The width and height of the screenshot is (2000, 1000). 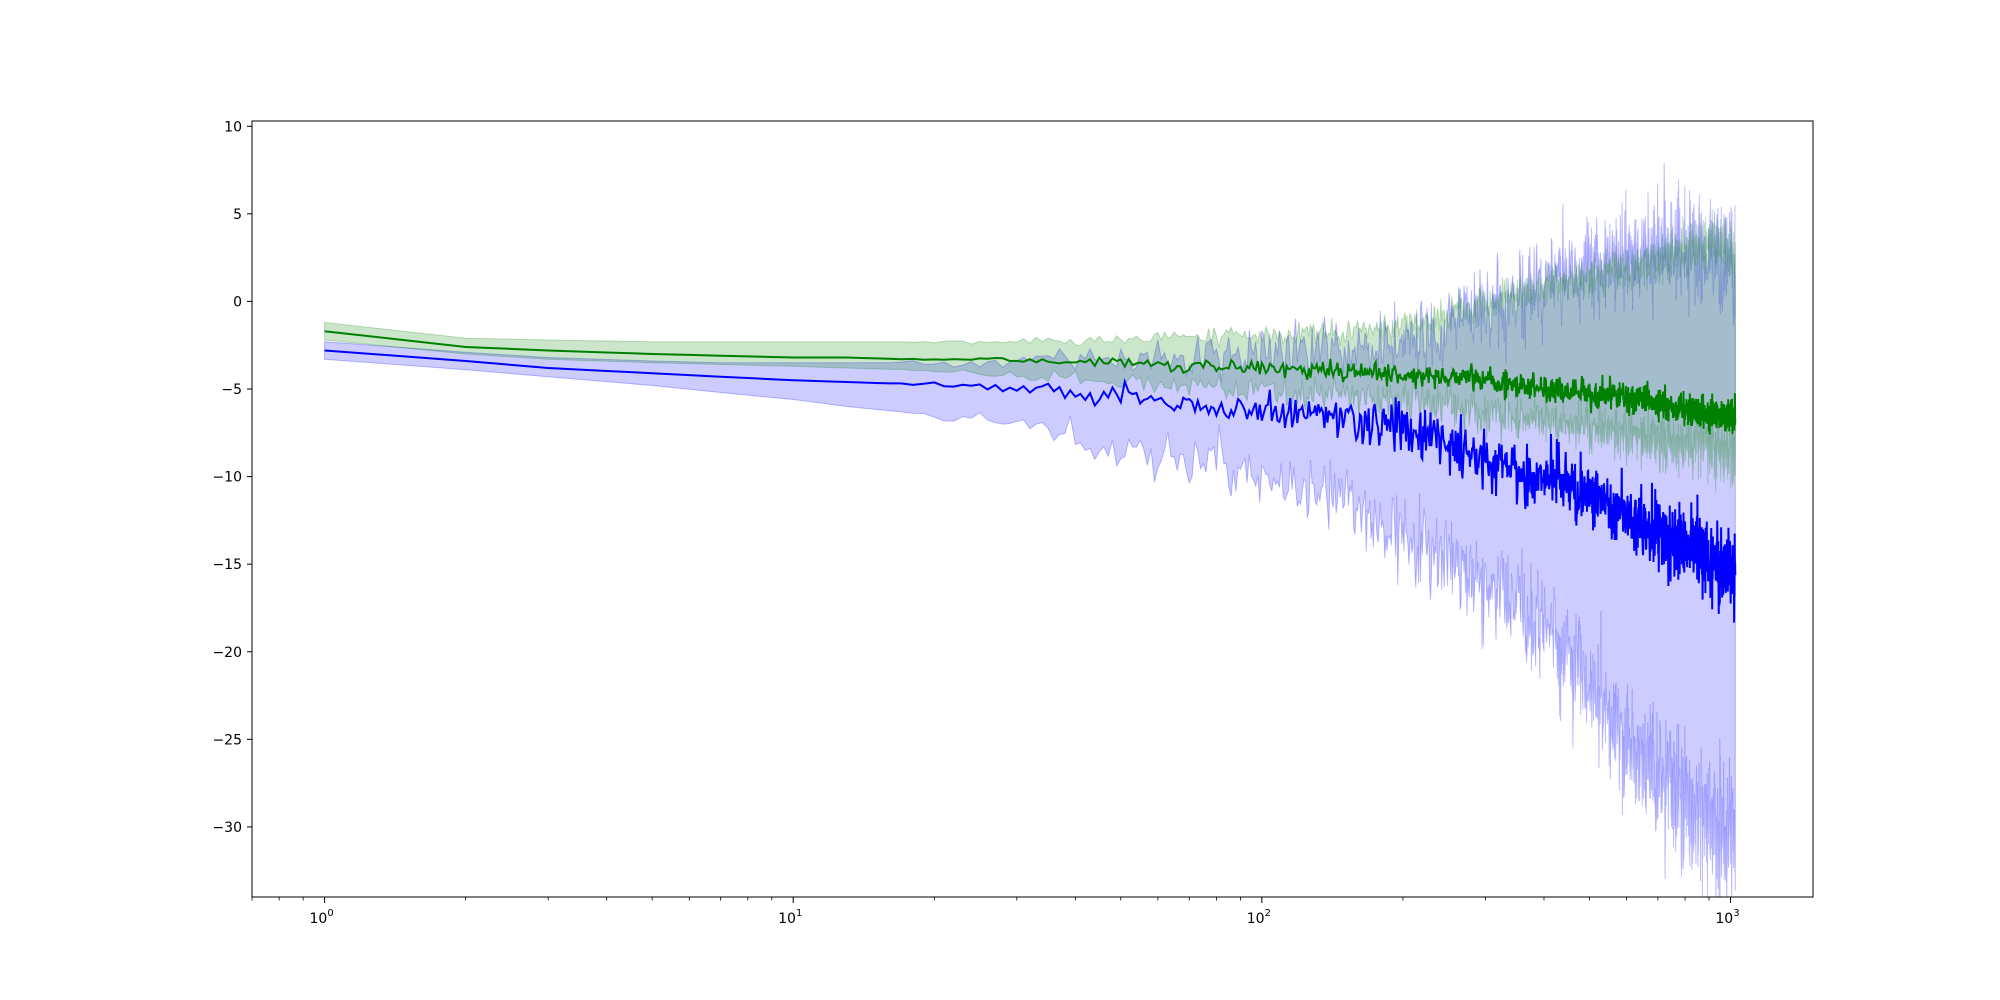 What do you see at coordinates (799, 913) in the screenshot?
I see `x-tick-exponent: 1` at bounding box center [799, 913].